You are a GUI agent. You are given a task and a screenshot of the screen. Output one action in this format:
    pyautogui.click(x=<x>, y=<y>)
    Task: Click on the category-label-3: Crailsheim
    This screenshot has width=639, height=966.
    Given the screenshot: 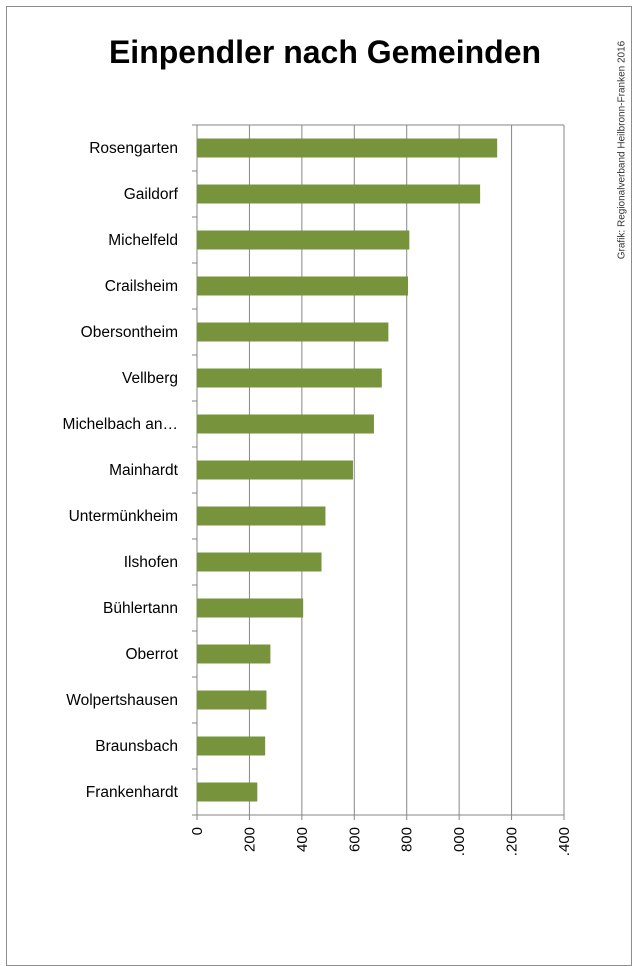 What is the action you would take?
    pyautogui.click(x=141, y=286)
    